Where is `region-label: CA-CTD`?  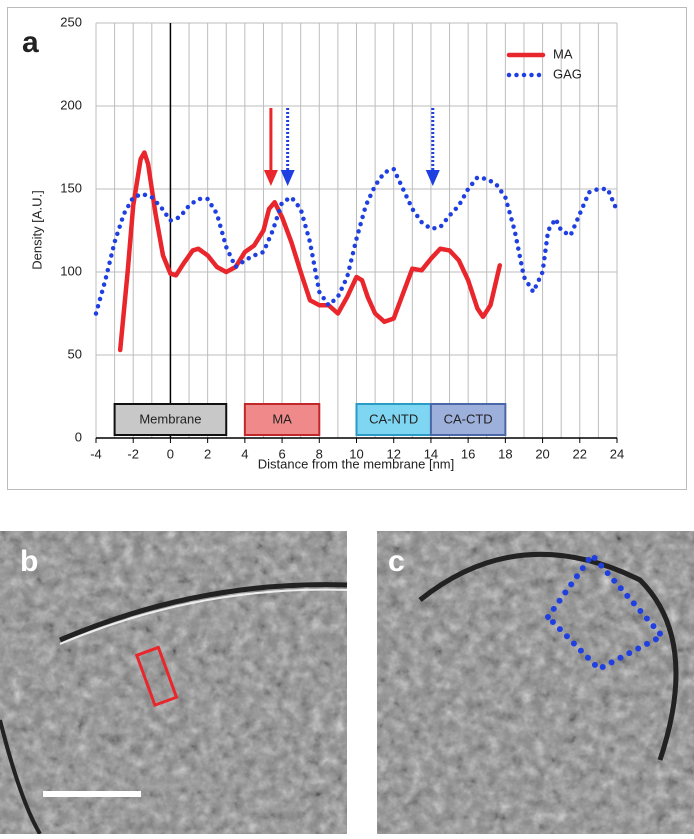
region-label: CA-CTD is located at coordinates (468, 418).